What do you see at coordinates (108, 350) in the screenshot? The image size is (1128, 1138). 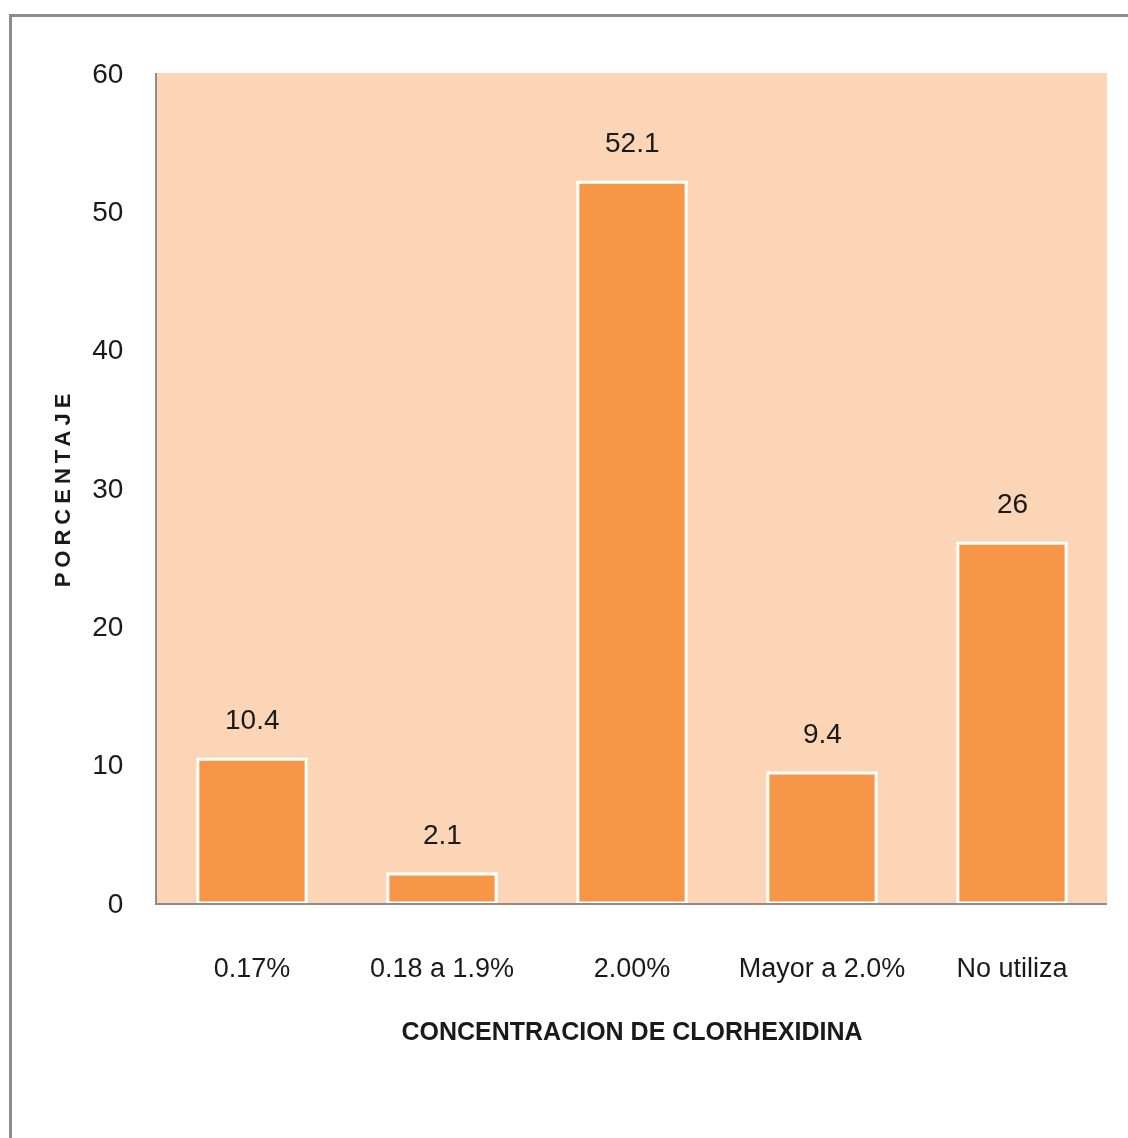 I see `y-tick-label: 40` at bounding box center [108, 350].